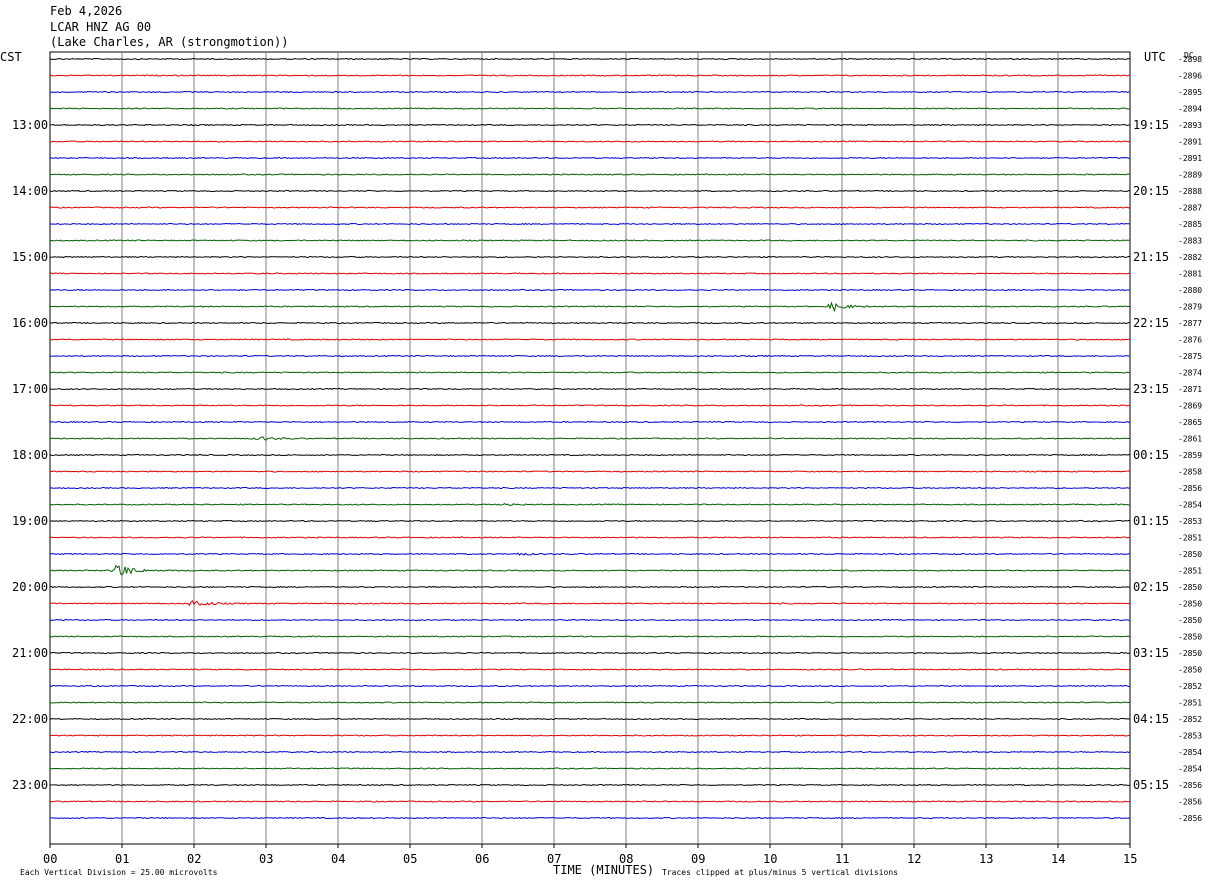 This screenshot has height=890, width=1210. Describe the element at coordinates (1190, 406) in the screenshot. I see `dc-offset-label: -2869` at that location.